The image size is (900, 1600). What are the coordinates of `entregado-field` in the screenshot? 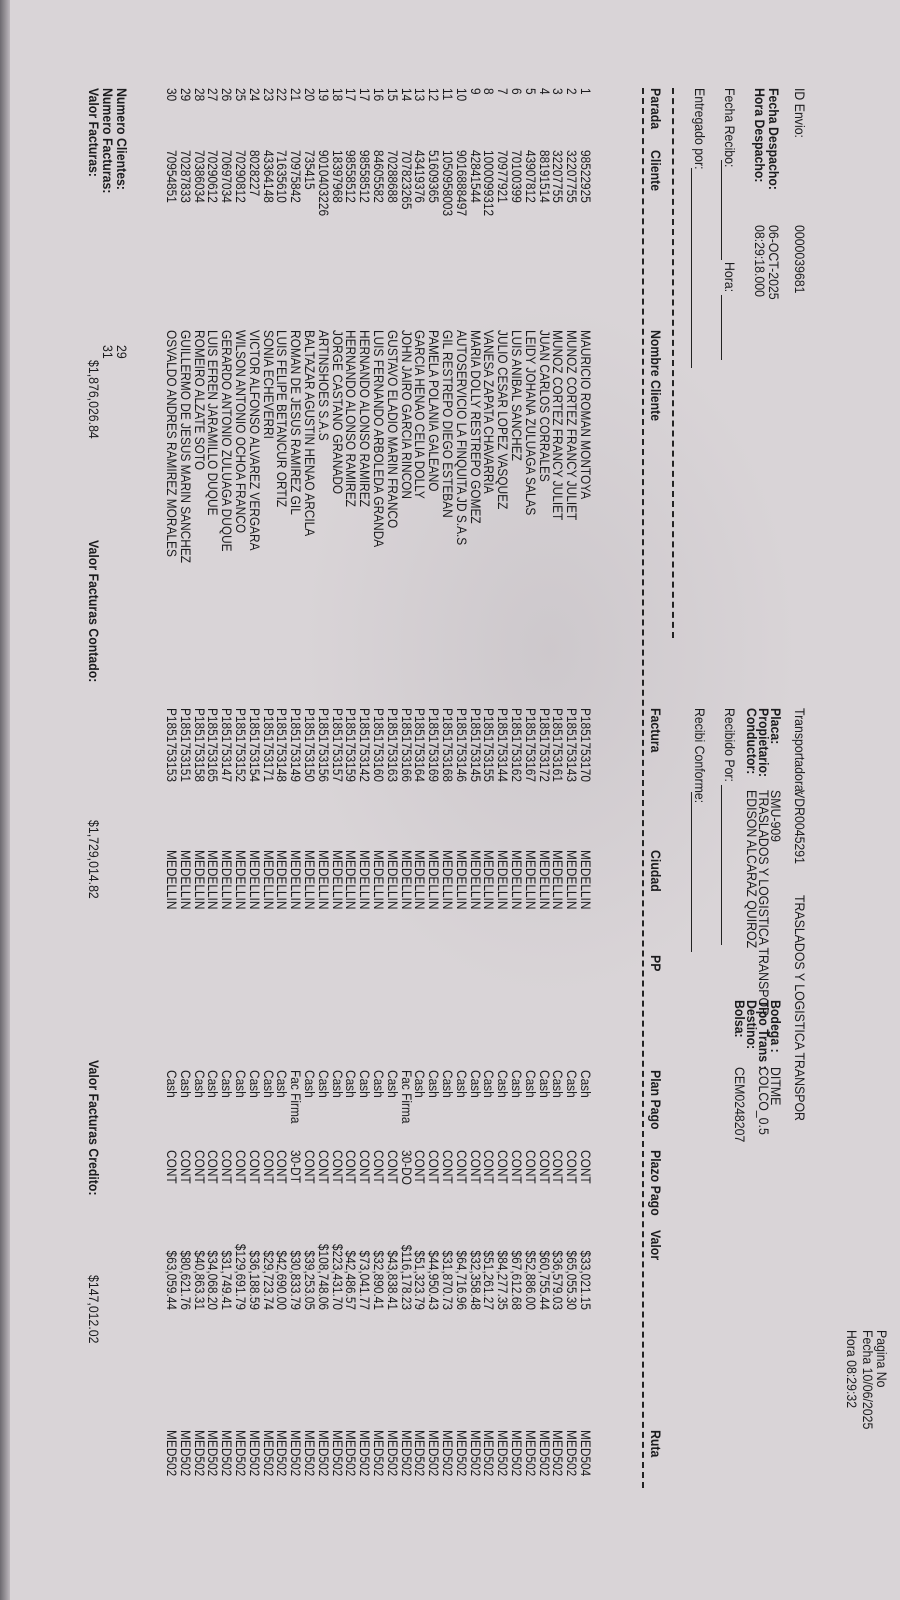 It's located at (691, 268).